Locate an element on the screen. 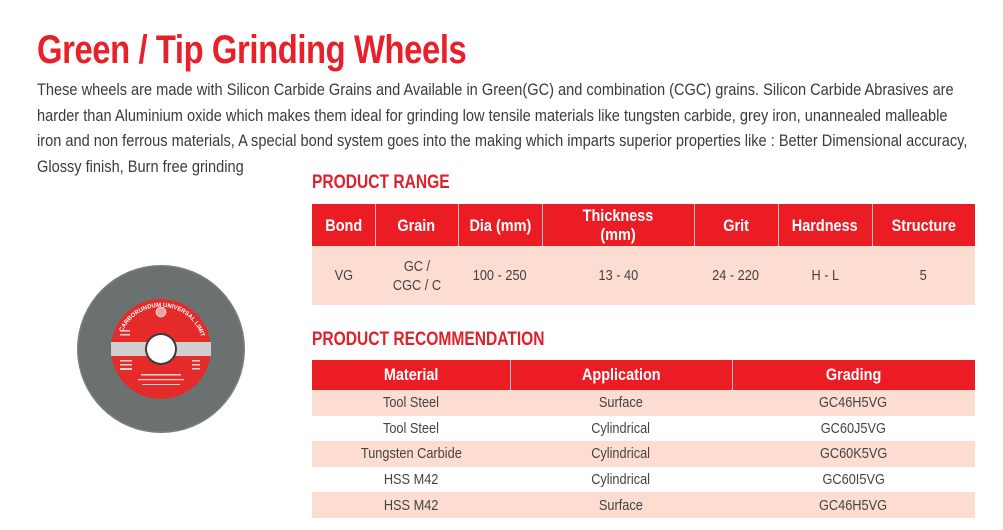  cell-grading: GC60K5VG is located at coordinates (853, 454).